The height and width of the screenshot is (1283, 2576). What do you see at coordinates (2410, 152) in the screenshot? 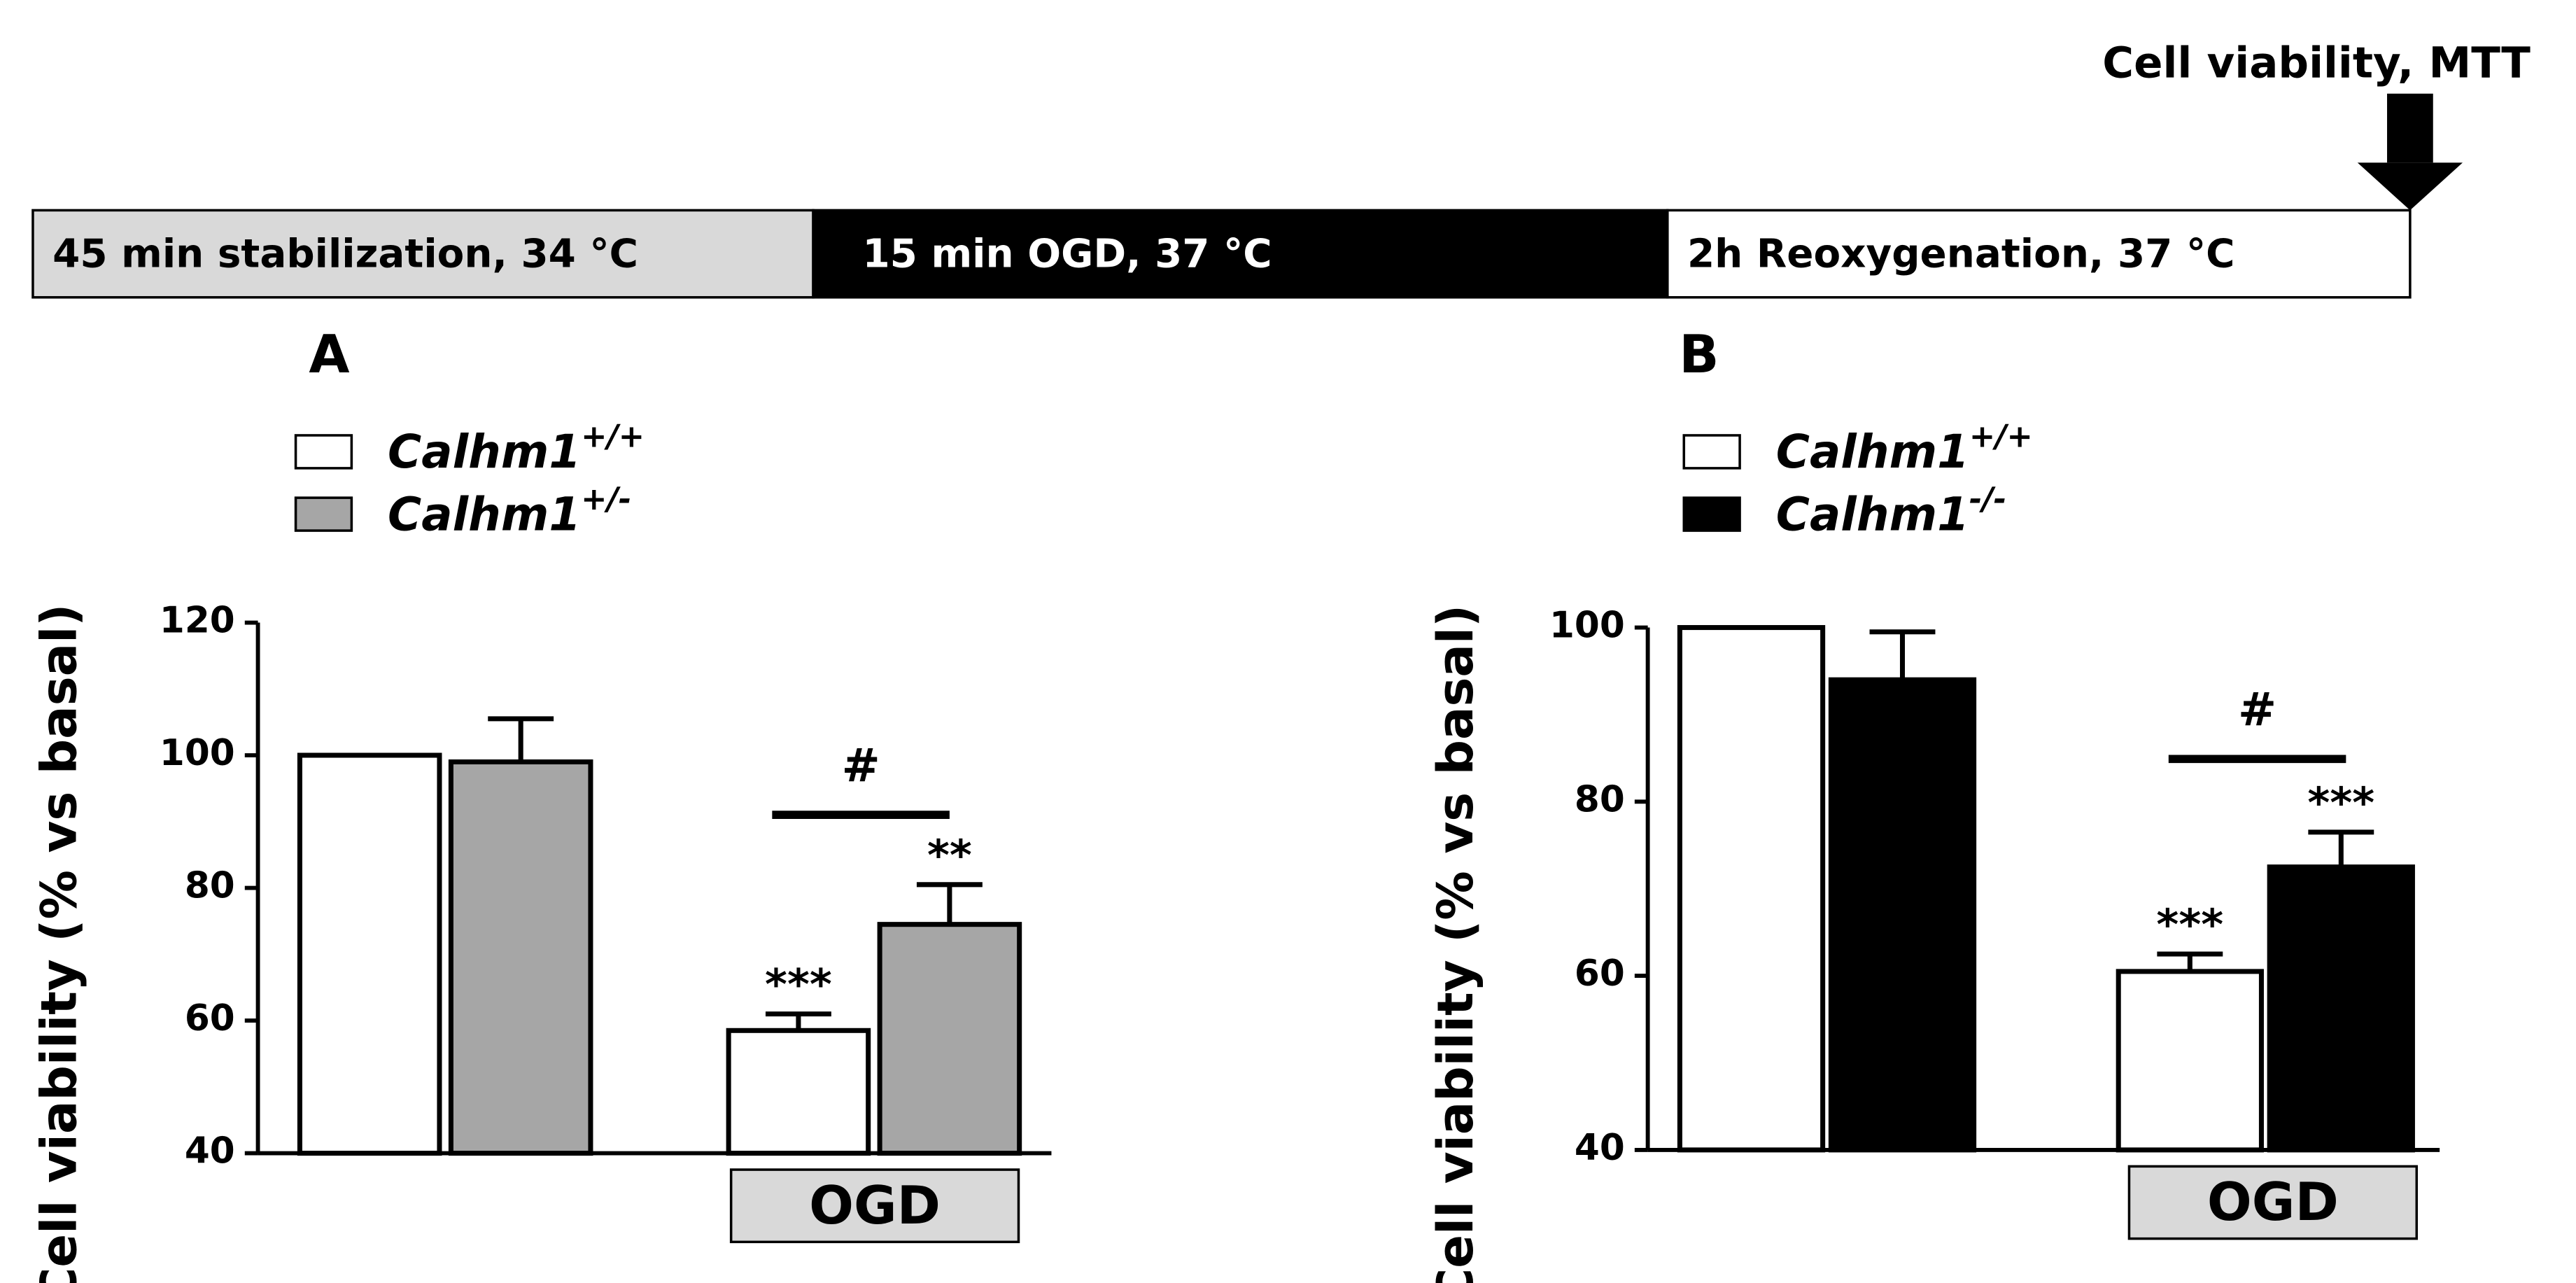
I see `endpoint-arrow` at bounding box center [2410, 152].